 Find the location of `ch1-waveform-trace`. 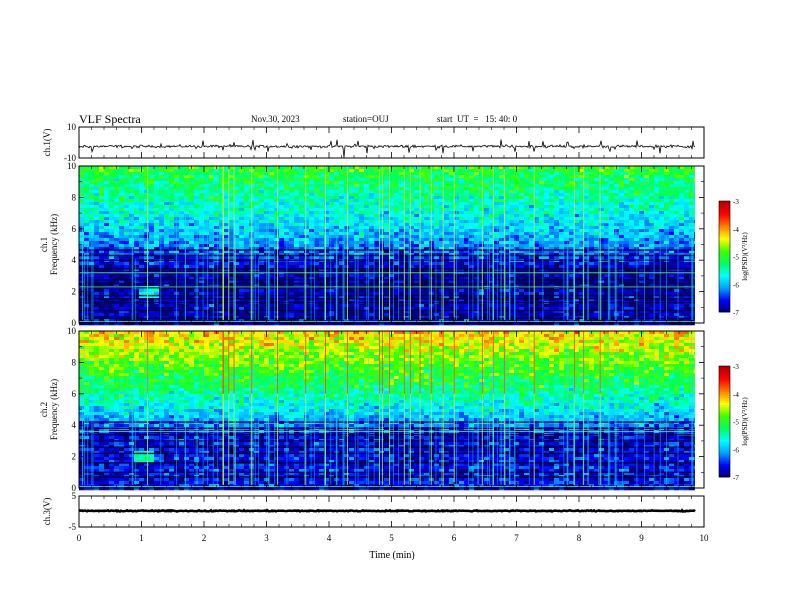

ch1-waveform-trace is located at coordinates (387, 148).